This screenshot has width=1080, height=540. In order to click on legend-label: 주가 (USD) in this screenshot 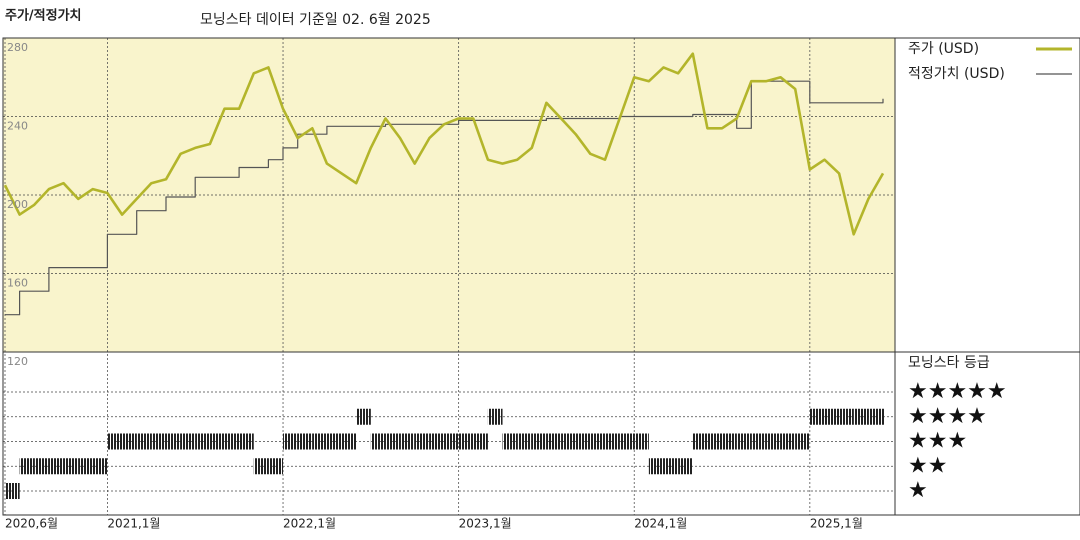, I will do `click(943, 49)`.